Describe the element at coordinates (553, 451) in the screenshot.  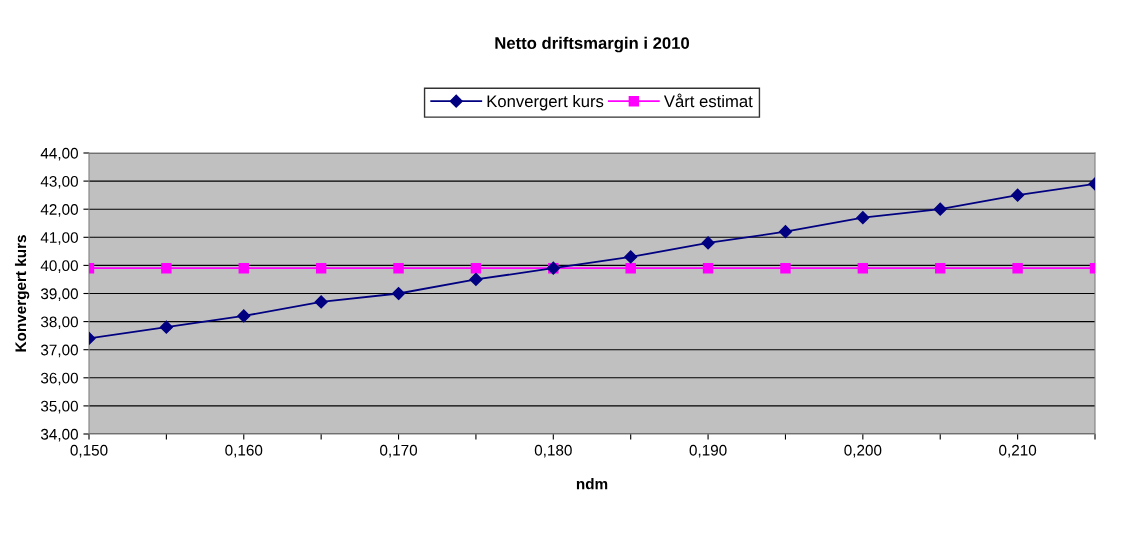
I see `x-tick-label: 0,180` at that location.